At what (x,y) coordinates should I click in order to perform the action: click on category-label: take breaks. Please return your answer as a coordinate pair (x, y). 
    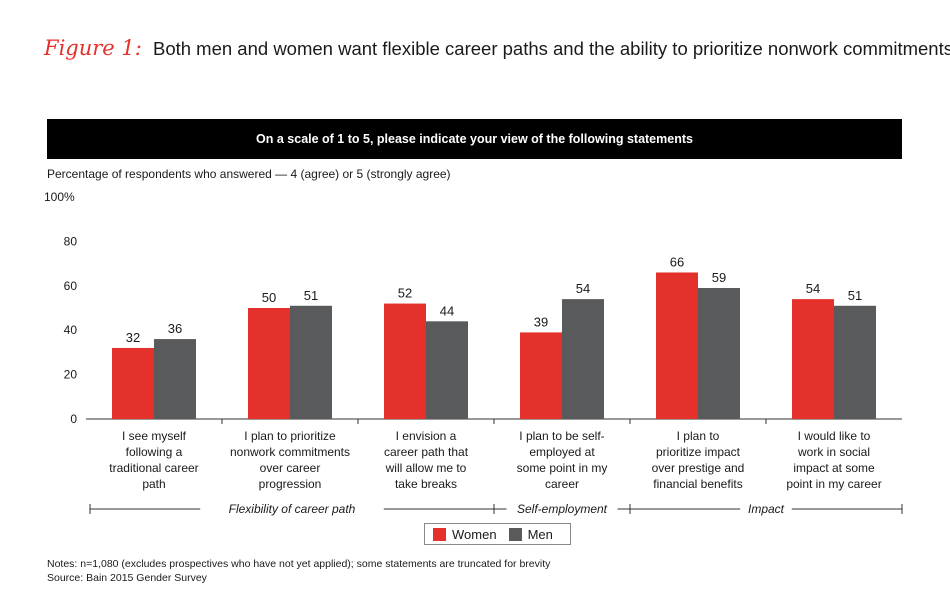
    Looking at the image, I should click on (426, 484).